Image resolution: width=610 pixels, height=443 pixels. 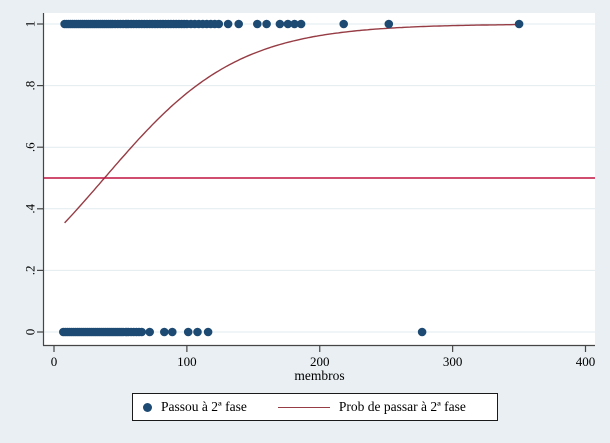 What do you see at coordinates (453, 361) in the screenshot?
I see `x-tick-label: 300` at bounding box center [453, 361].